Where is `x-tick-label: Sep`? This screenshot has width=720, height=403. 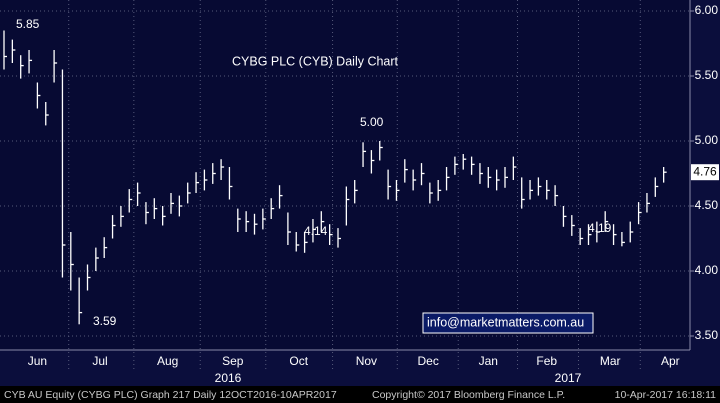
x-tick-label: Sep is located at coordinates (233, 361).